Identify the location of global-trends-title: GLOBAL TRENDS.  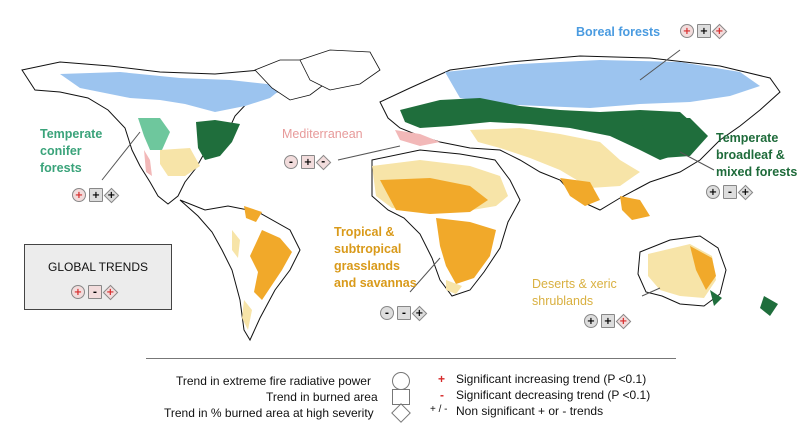
(98, 267).